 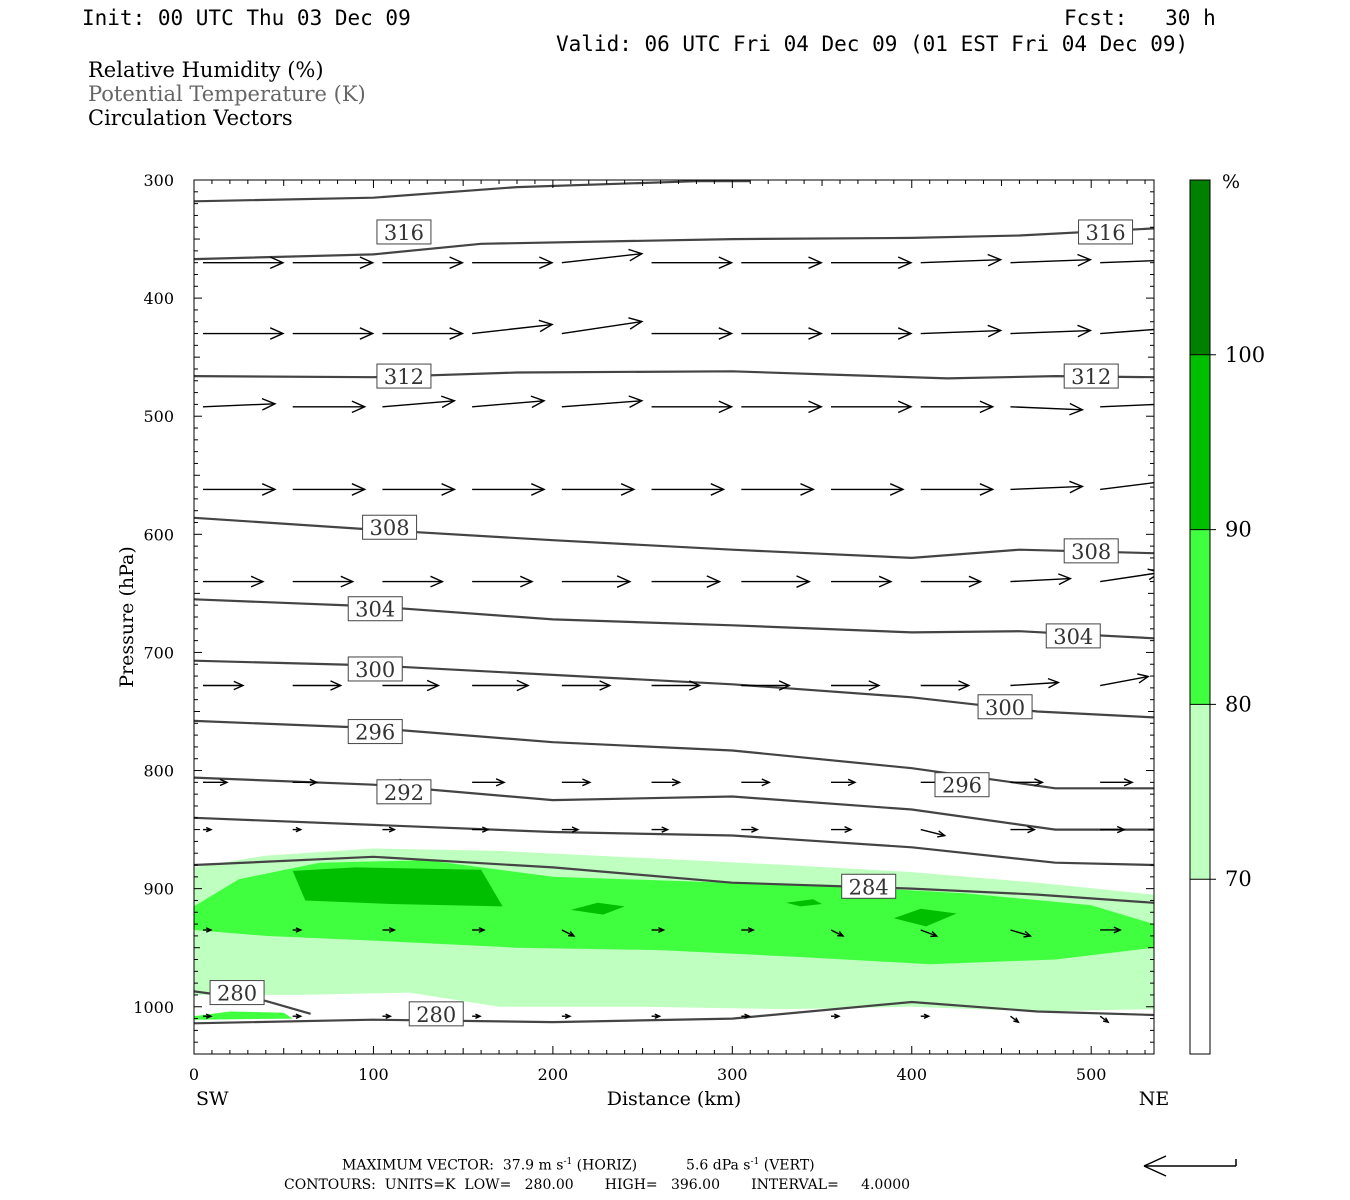 What do you see at coordinates (158, 771) in the screenshot?
I see `y-tick-label: 800` at bounding box center [158, 771].